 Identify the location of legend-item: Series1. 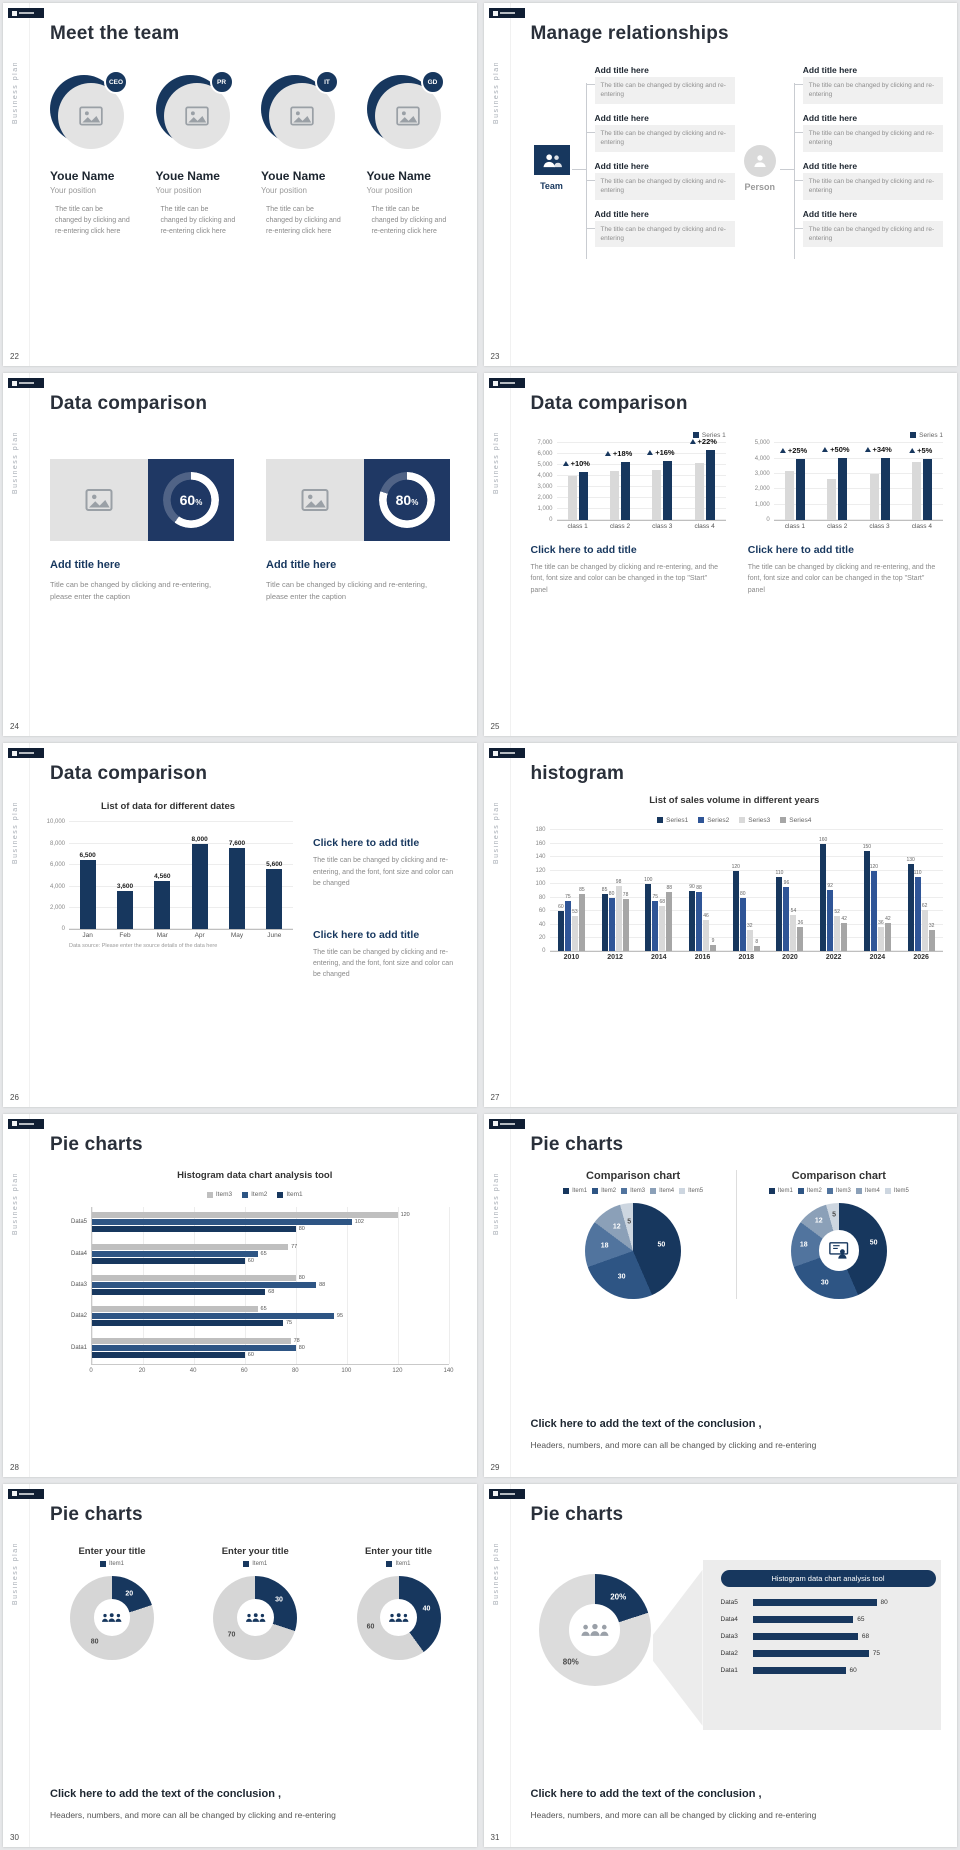
(672, 820).